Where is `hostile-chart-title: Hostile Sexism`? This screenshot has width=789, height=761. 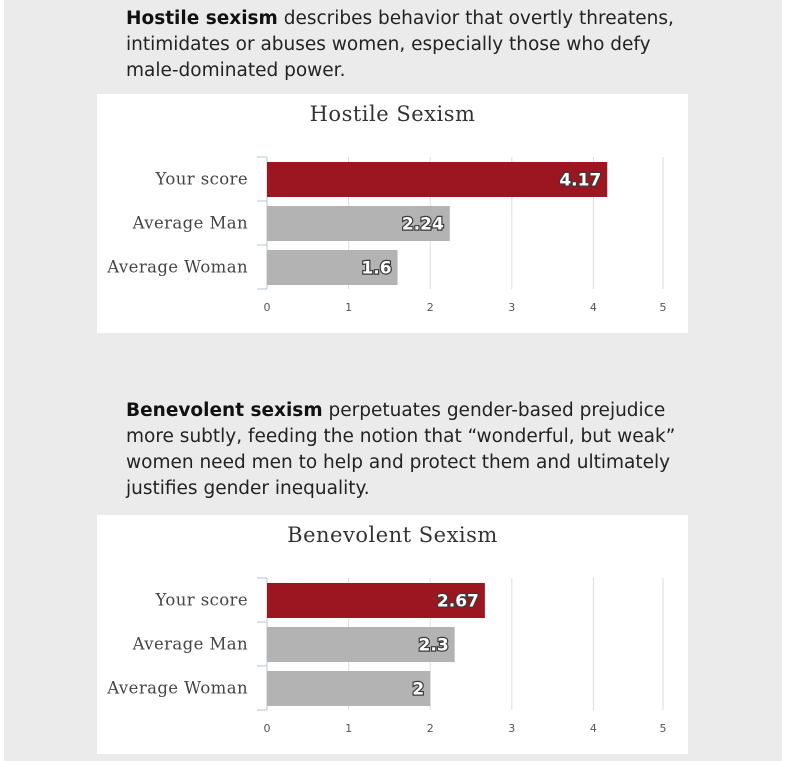 hostile-chart-title: Hostile Sexism is located at coordinates (392, 114).